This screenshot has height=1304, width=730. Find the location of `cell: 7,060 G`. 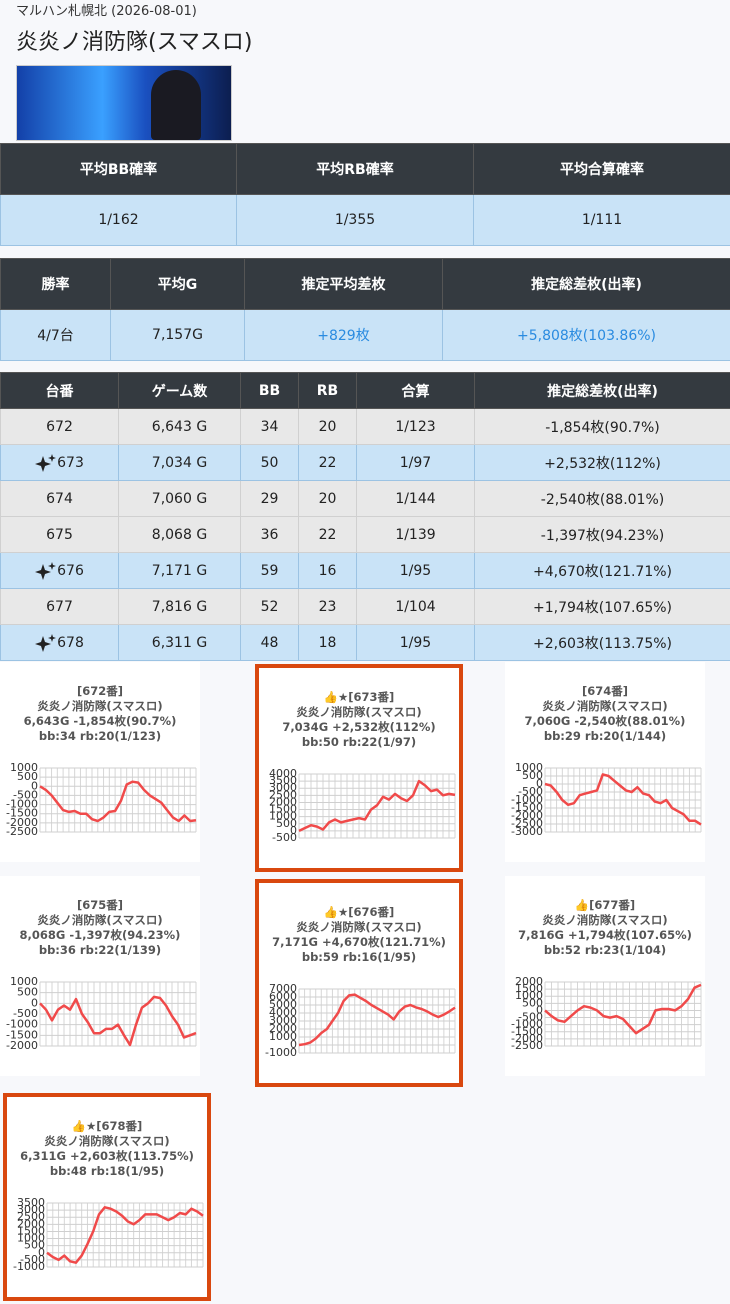

cell: 7,060 G is located at coordinates (179, 498).